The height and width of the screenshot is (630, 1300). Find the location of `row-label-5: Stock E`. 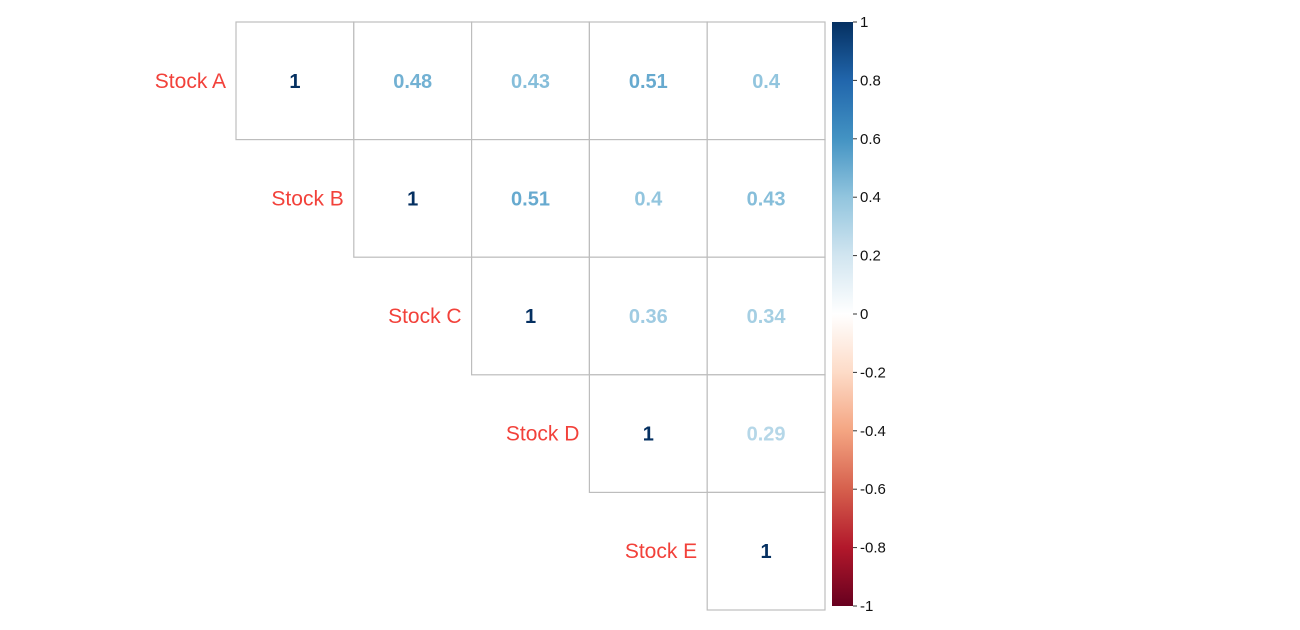

row-label-5: Stock E is located at coordinates (661, 551).